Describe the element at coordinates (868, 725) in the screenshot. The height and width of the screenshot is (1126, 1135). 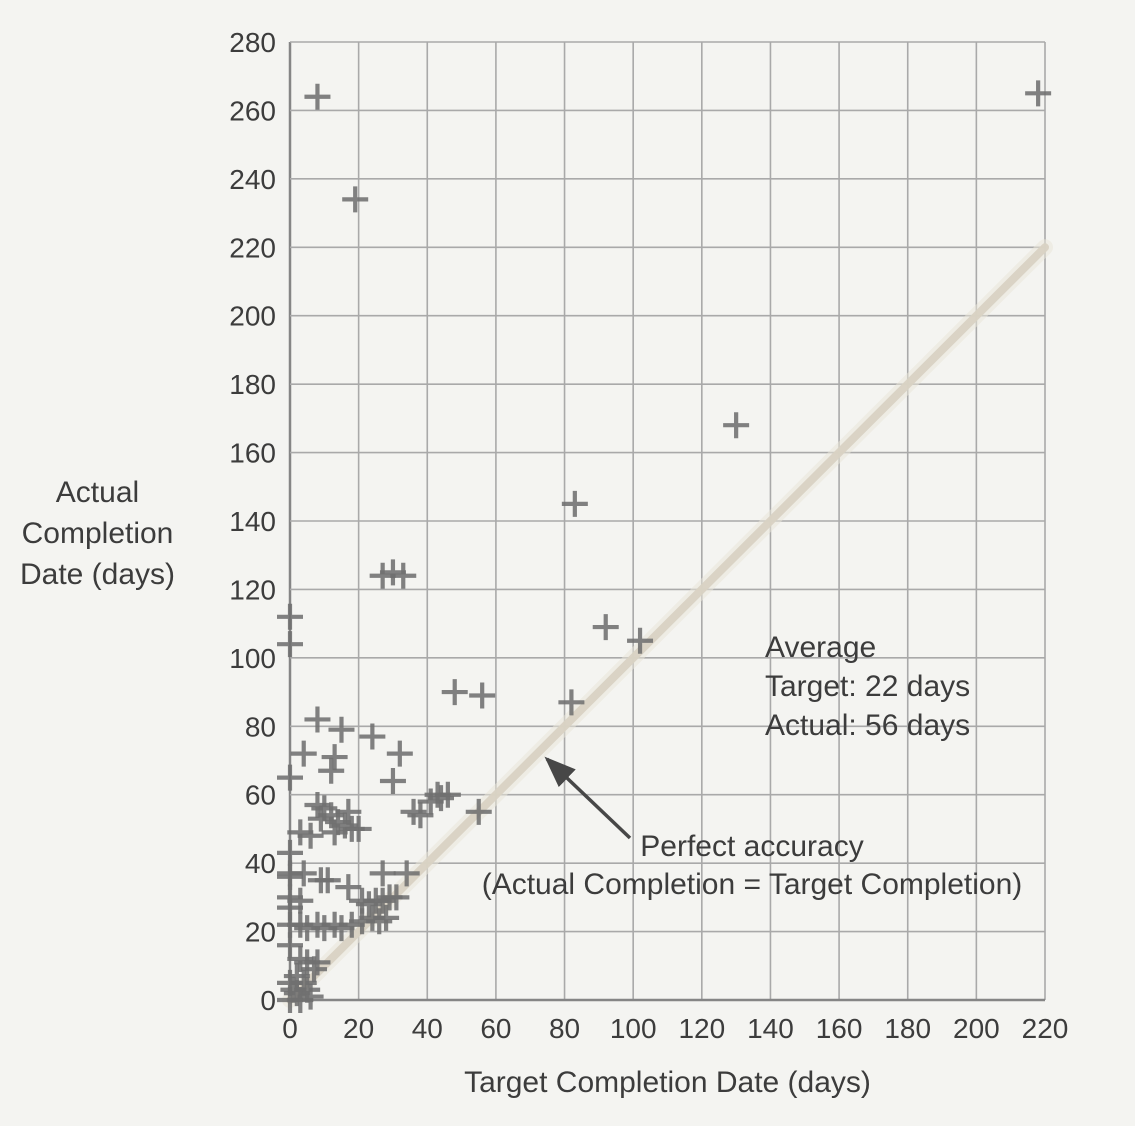
I see `average-actual-value: Actual: 56 days` at that location.